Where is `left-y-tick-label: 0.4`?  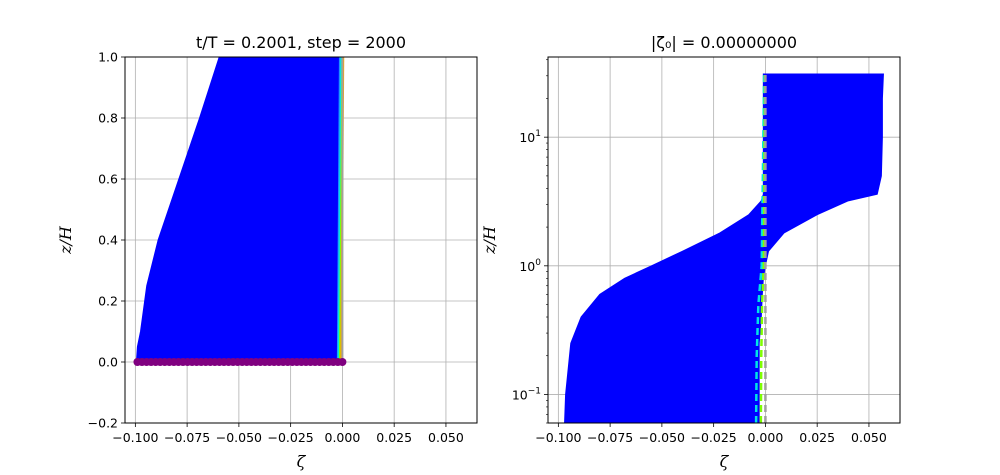
left-y-tick-label: 0.4 is located at coordinates (108, 240).